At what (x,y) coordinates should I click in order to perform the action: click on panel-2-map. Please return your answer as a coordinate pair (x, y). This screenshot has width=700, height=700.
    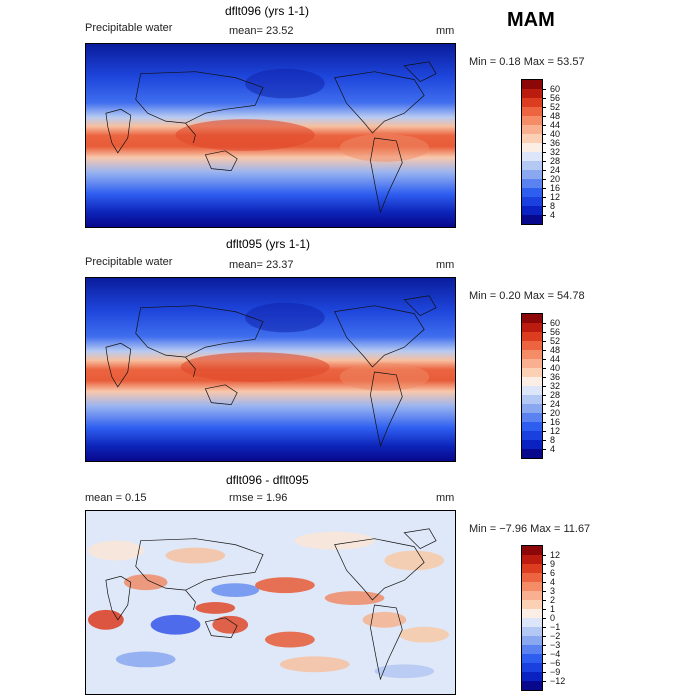
    Looking at the image, I should click on (270, 369).